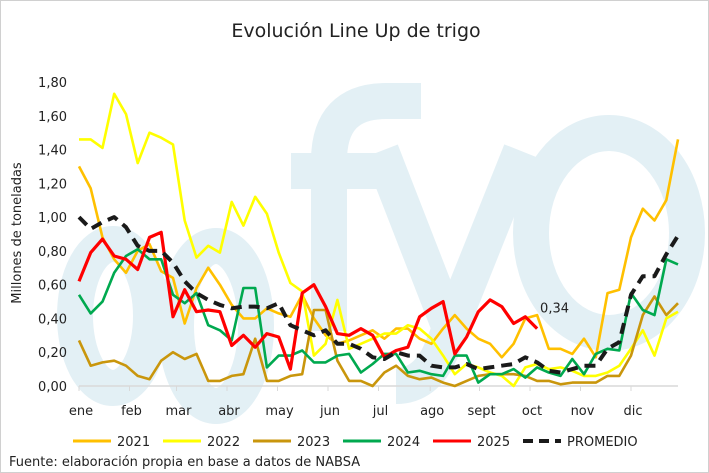 This screenshot has width=709, height=473. Describe the element at coordinates (52, 387) in the screenshot. I see `y-tick-label: 0,00` at that location.